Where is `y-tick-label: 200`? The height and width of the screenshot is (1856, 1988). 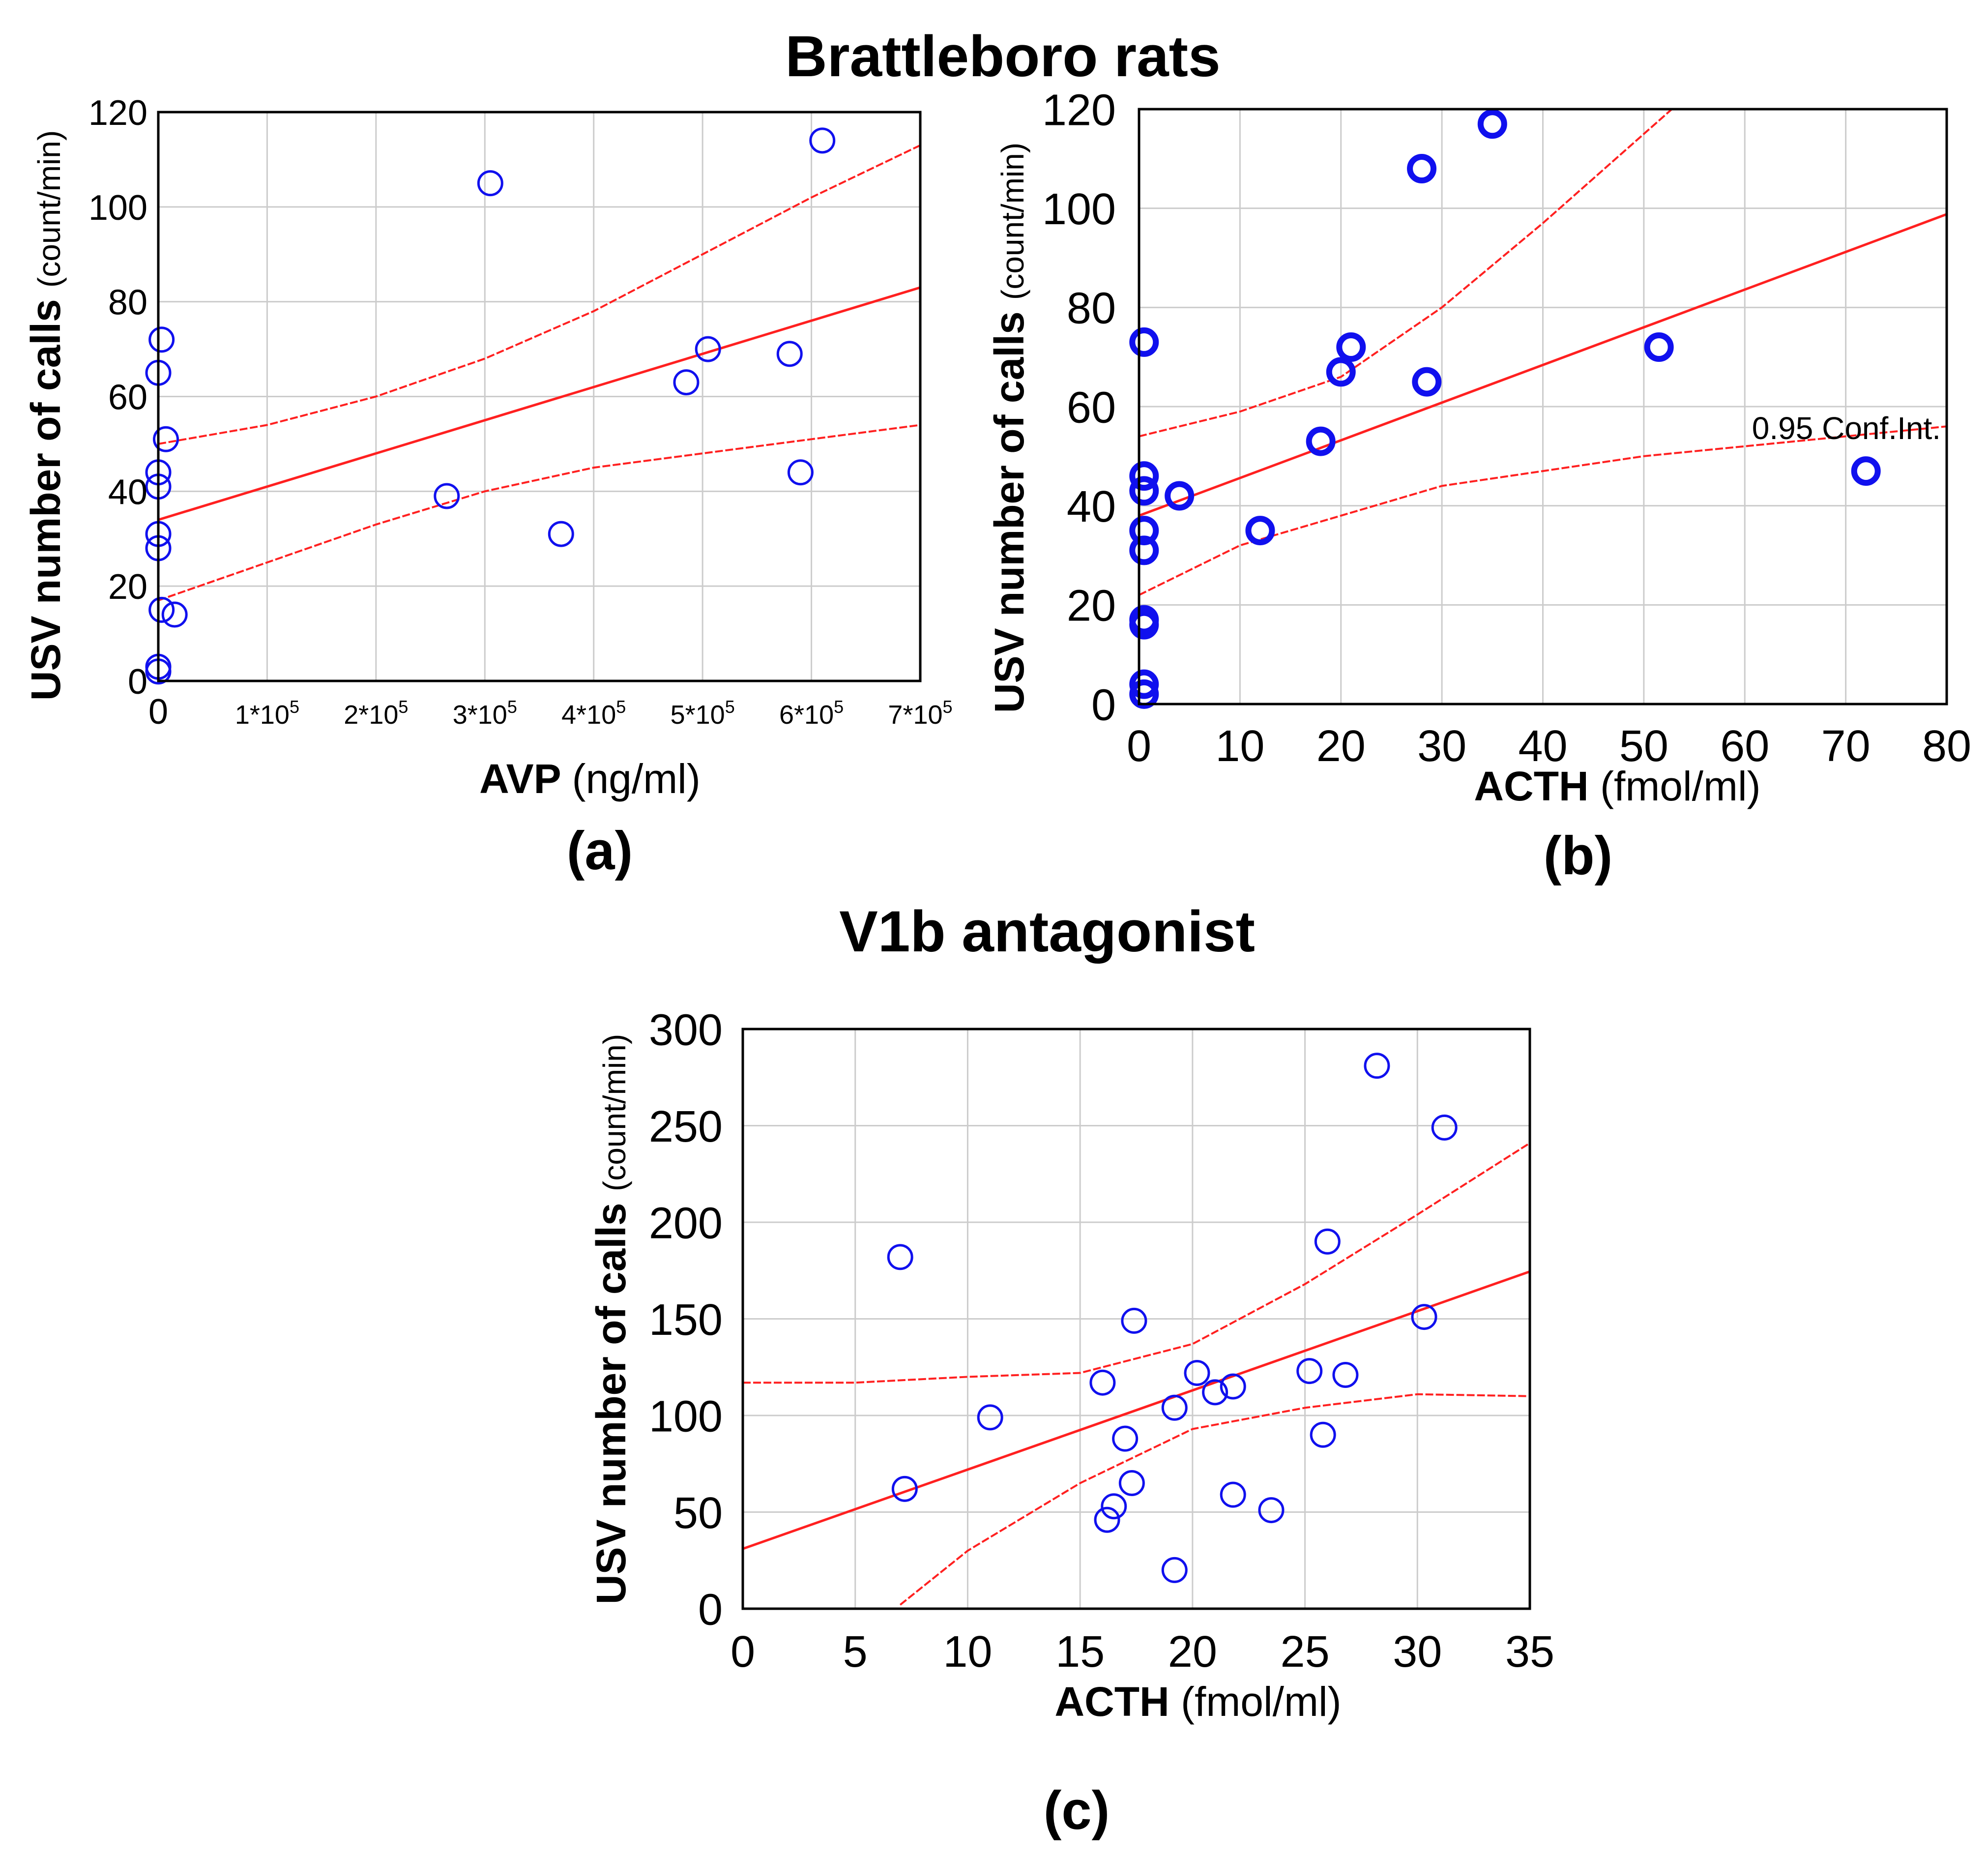 y-tick-label: 200 is located at coordinates (686, 1224).